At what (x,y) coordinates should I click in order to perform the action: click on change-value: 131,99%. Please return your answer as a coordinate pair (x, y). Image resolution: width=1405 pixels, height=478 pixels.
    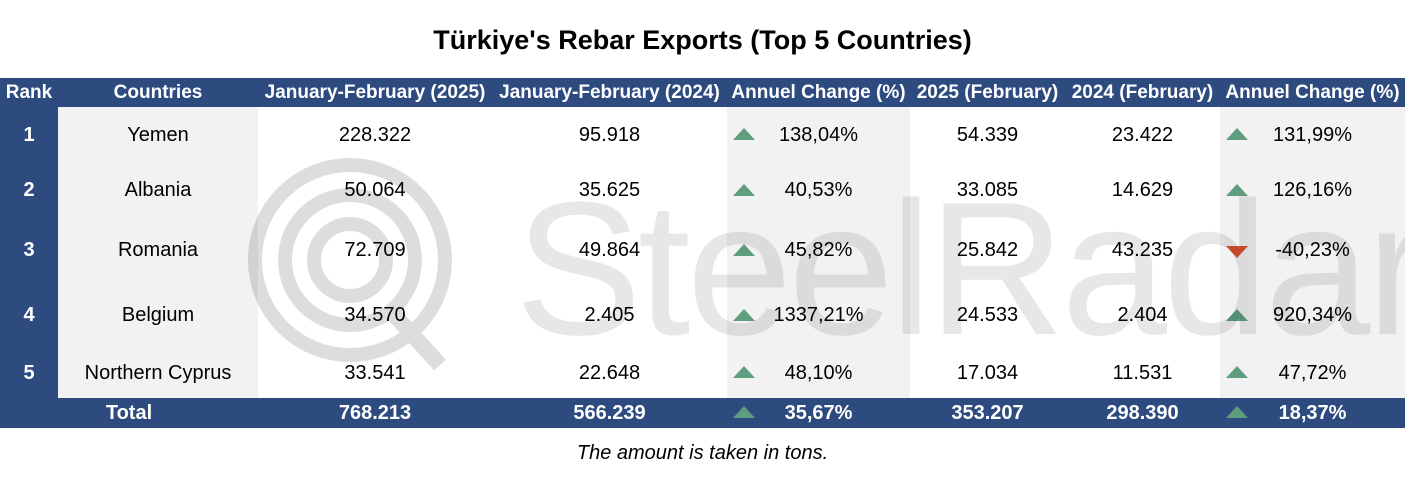
    Looking at the image, I should click on (1312, 134).